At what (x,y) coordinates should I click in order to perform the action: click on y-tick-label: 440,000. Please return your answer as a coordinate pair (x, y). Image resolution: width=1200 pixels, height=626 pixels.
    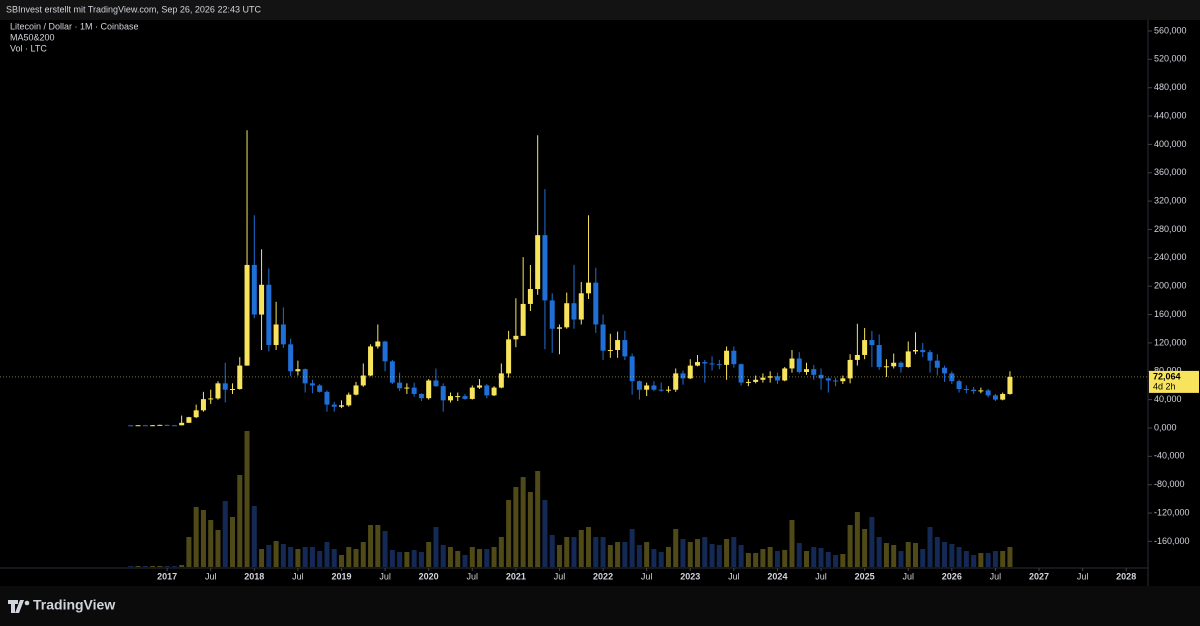
    Looking at the image, I should click on (1170, 115).